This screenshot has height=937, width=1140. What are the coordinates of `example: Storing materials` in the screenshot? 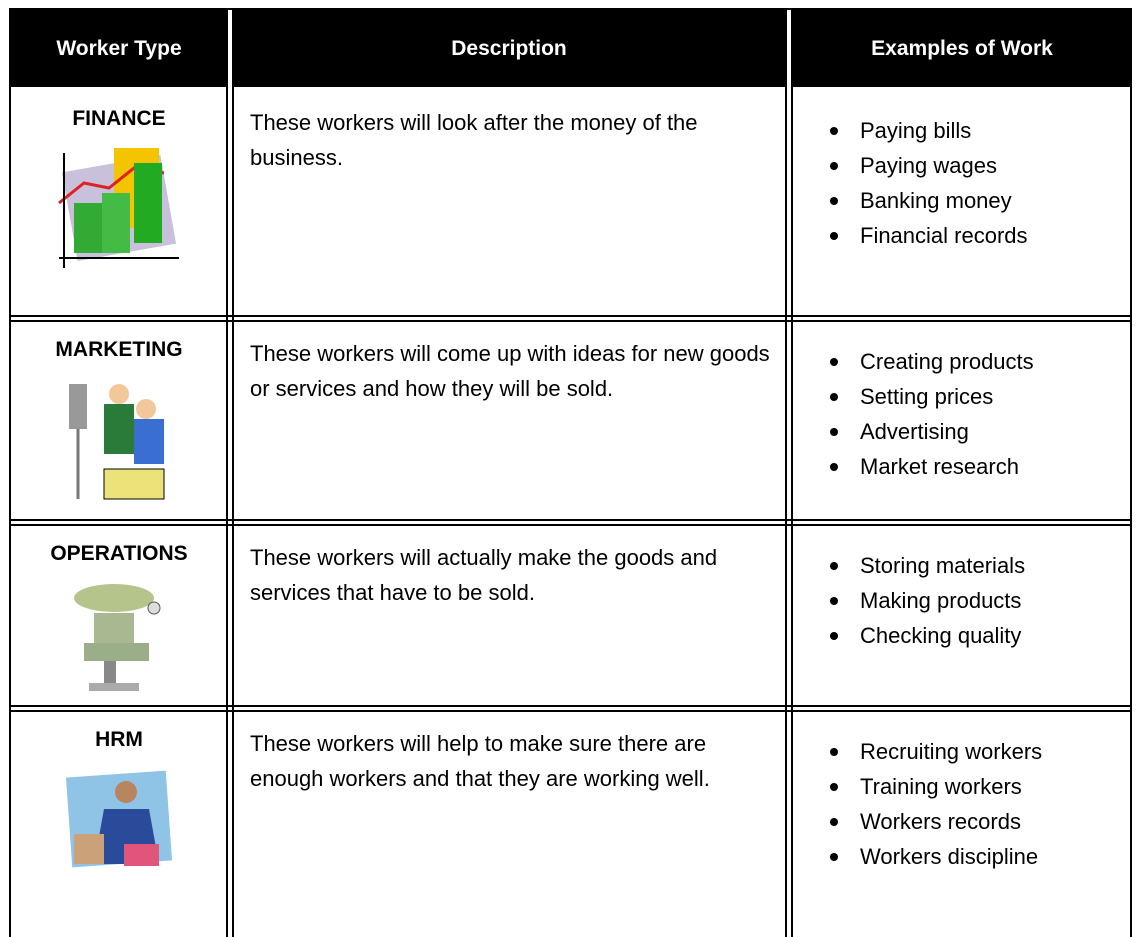 It's located at (975, 565).